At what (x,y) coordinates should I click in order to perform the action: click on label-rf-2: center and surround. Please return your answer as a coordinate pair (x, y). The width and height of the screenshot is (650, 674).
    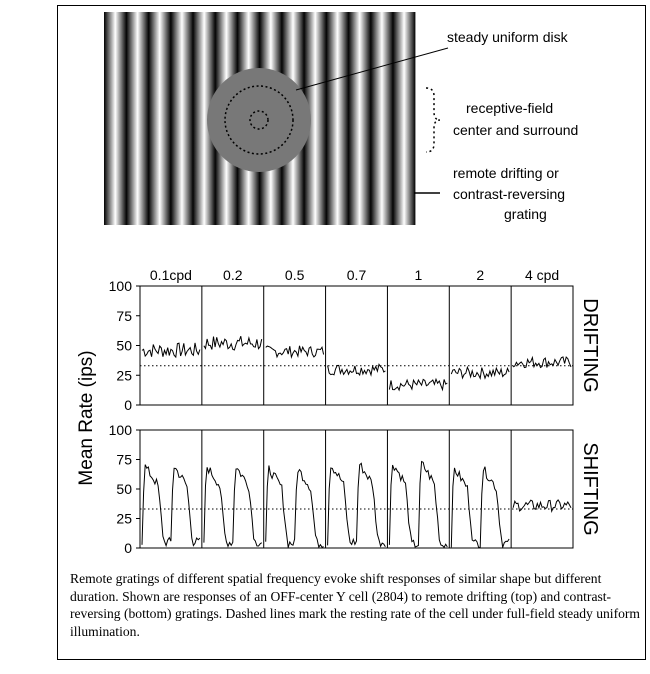
    Looking at the image, I should click on (515, 130).